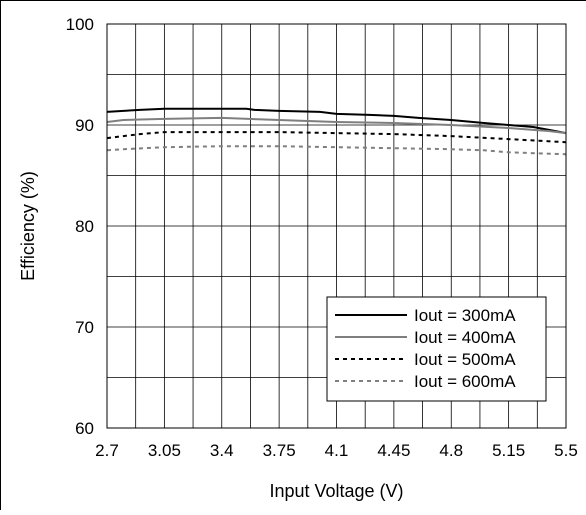  What do you see at coordinates (393, 450) in the screenshot?
I see `x-tick-label: 4.45` at bounding box center [393, 450].